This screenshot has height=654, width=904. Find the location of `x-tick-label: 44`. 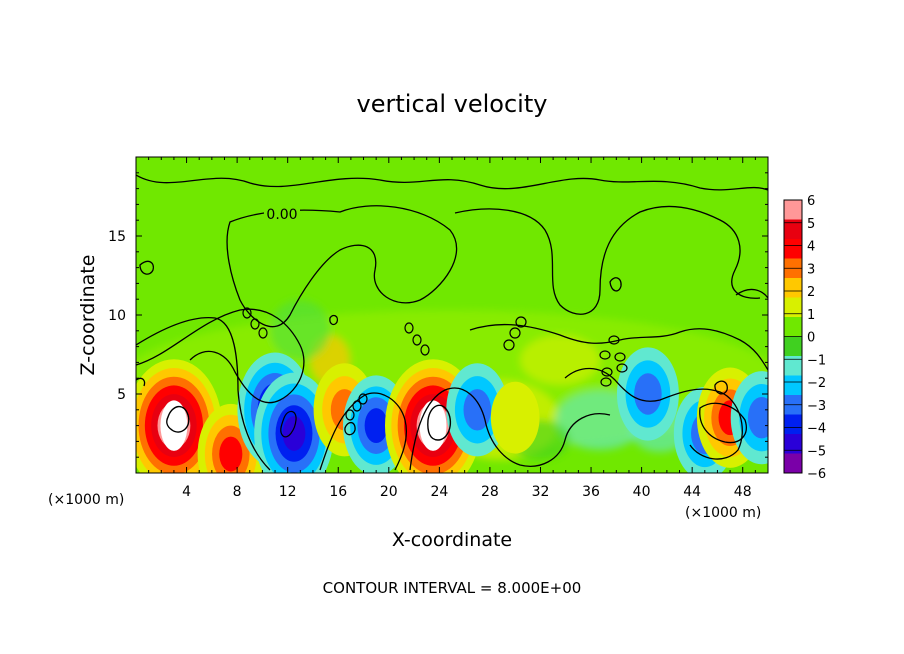

x-tick-label: 44 is located at coordinates (692, 492).